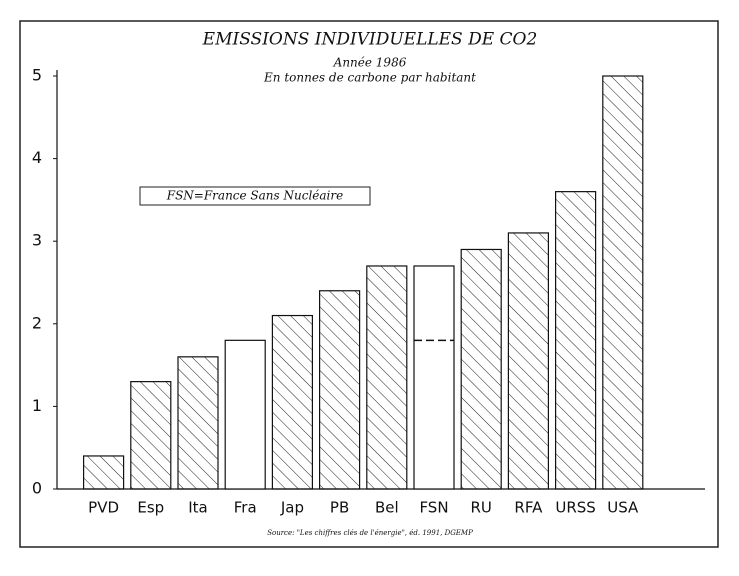  Describe the element at coordinates (369, 78) in the screenshot. I see `subtitle: En tonnes de carbone par habitant` at that location.